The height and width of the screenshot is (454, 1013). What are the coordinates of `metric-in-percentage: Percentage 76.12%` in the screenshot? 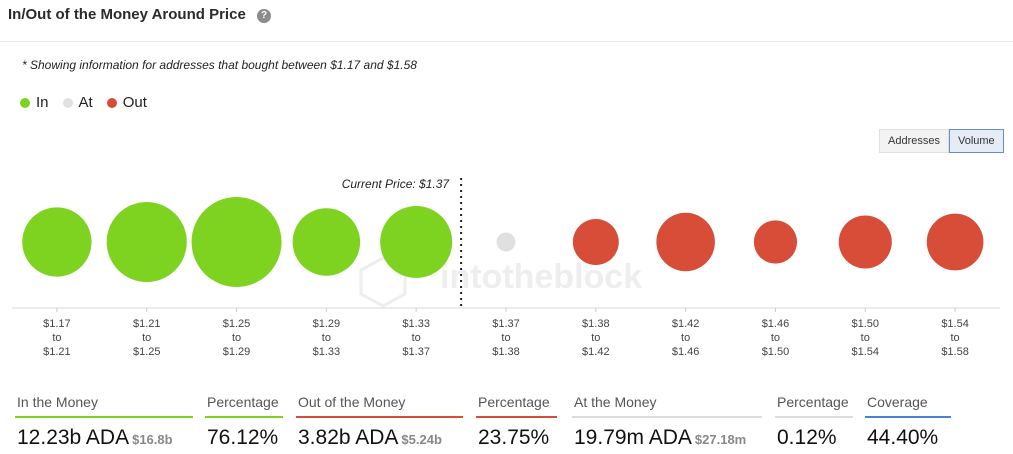 It's located at (244, 420).